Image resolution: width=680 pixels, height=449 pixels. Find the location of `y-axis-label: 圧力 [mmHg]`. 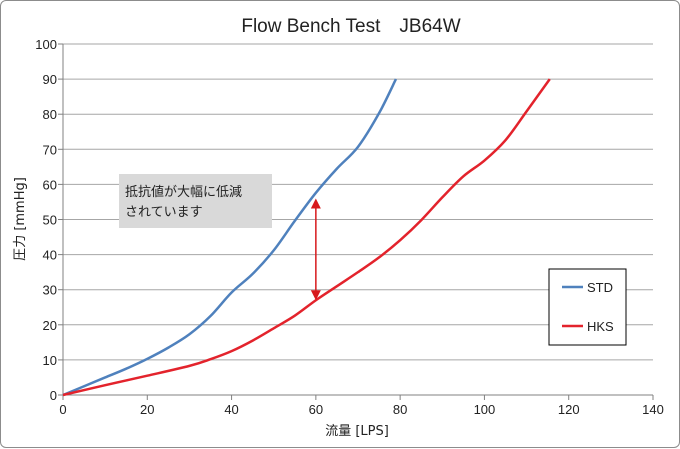

y-axis-label: 圧力 [mmHg] is located at coordinates (20, 219).